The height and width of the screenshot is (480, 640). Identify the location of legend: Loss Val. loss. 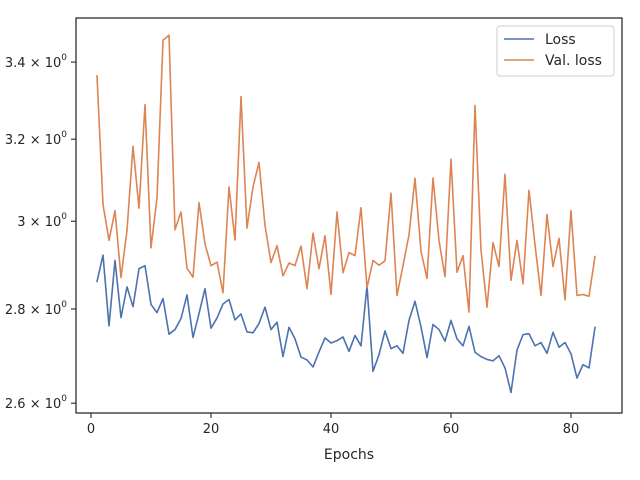
(555, 51).